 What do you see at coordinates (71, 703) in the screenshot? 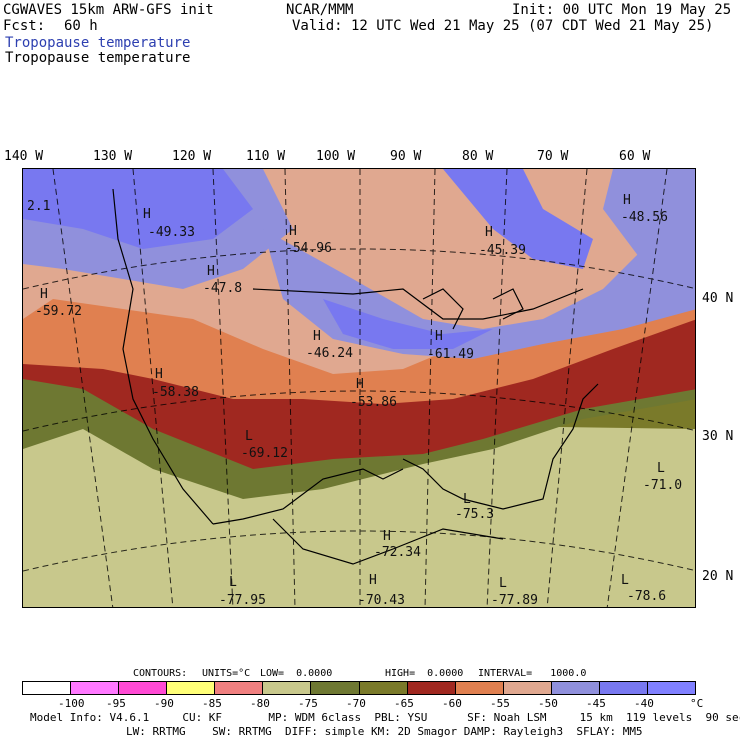
I see `colorbar-label: -100` at bounding box center [71, 703].